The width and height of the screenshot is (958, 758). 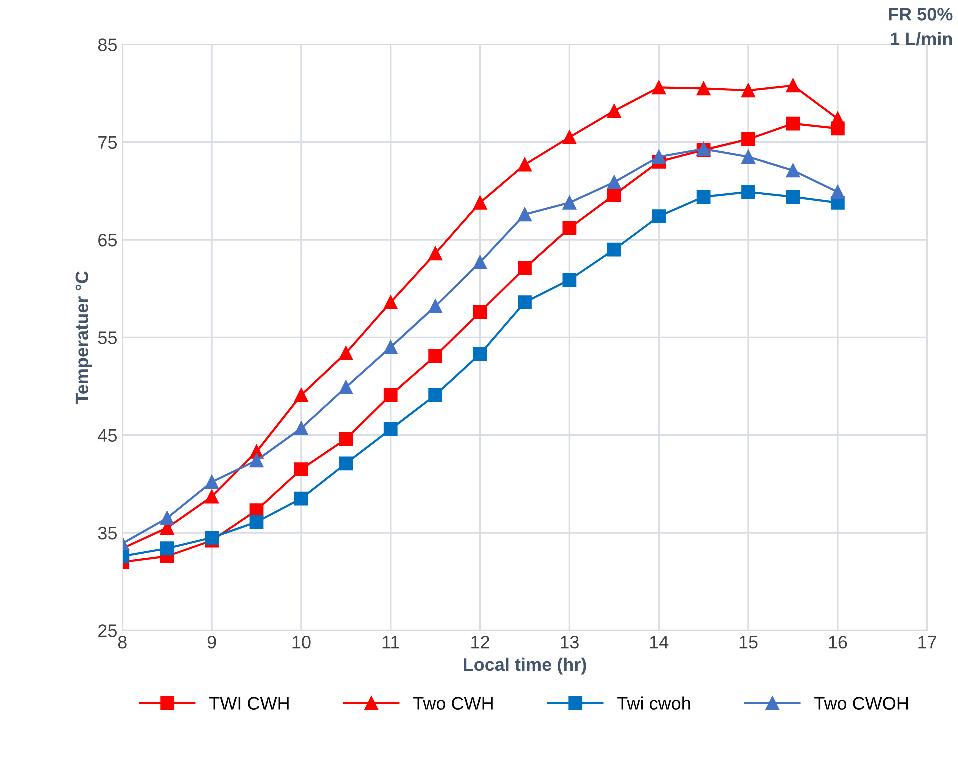 What do you see at coordinates (108, 435) in the screenshot?
I see `y-tick-label: 45` at bounding box center [108, 435].